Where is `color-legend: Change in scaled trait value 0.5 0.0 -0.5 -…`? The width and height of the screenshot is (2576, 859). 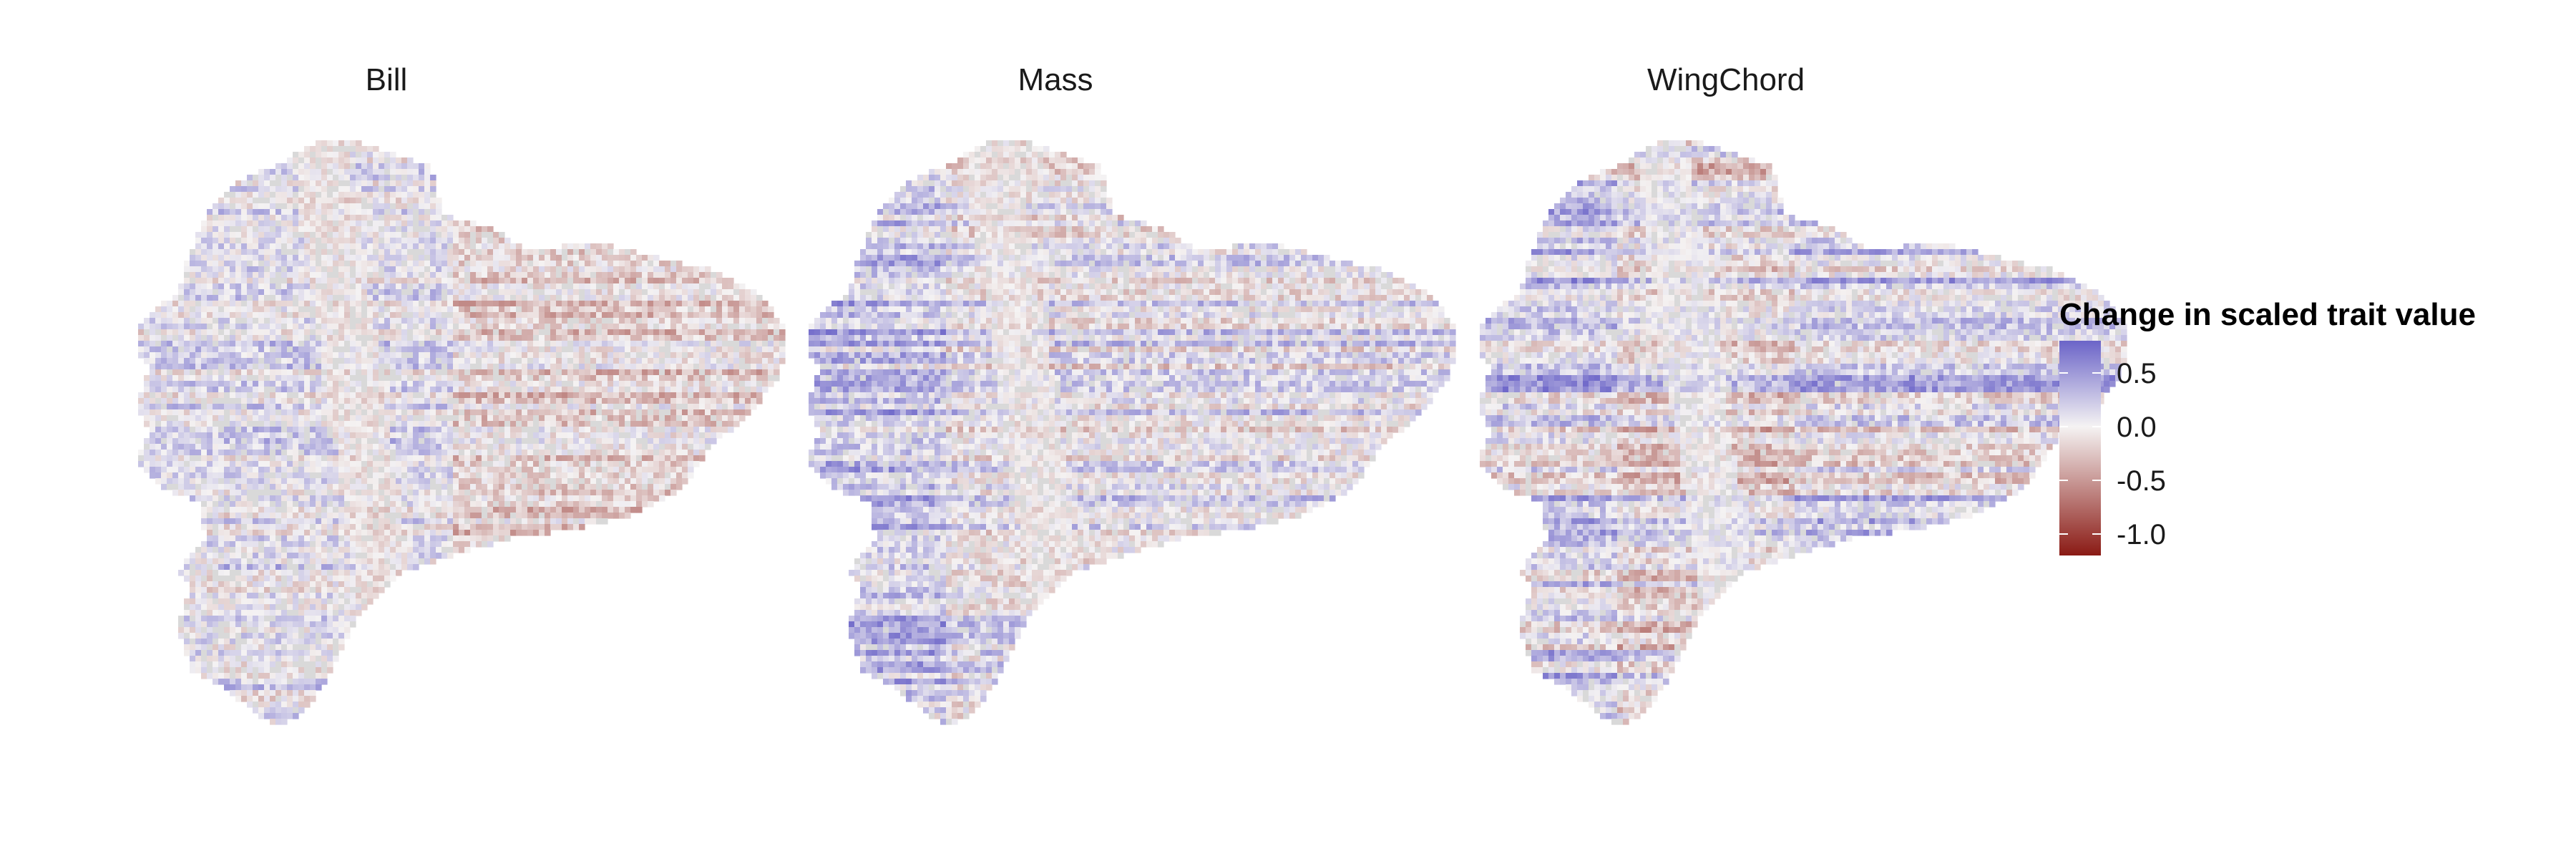
color-legend: Change in scaled trait value 0.5 0.0 -0.5 -… is located at coordinates (2267, 426).